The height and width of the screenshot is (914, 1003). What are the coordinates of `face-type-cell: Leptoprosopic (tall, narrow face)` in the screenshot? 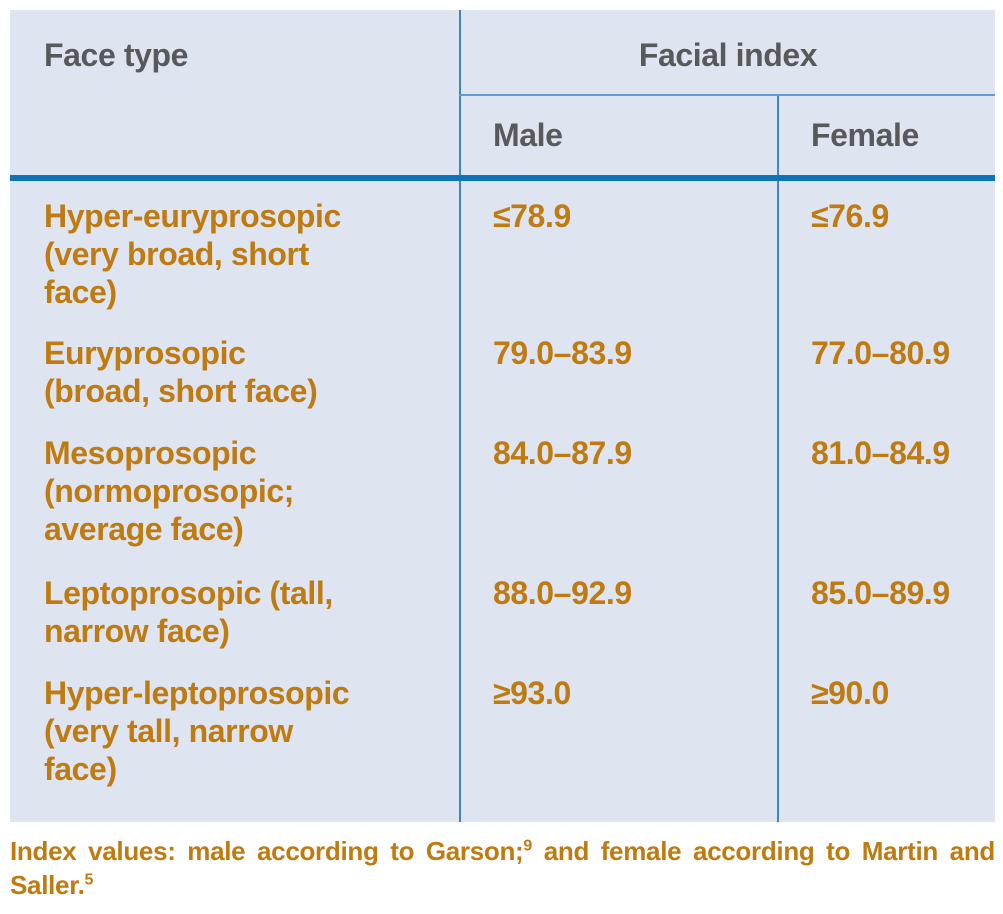 It's located at (188, 612).